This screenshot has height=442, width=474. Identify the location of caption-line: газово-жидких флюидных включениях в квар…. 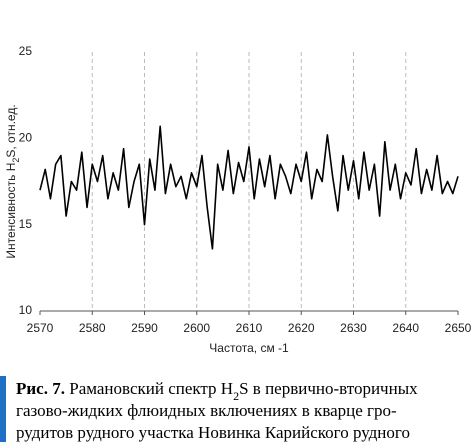
(206, 410).